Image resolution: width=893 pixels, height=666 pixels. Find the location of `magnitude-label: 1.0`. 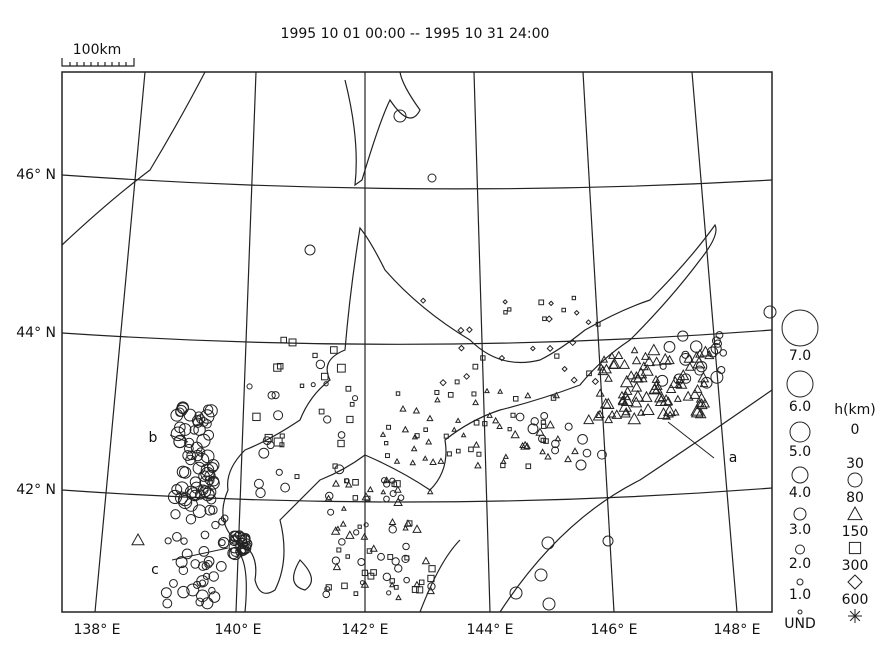

magnitude-label: 1.0 is located at coordinates (800, 595).